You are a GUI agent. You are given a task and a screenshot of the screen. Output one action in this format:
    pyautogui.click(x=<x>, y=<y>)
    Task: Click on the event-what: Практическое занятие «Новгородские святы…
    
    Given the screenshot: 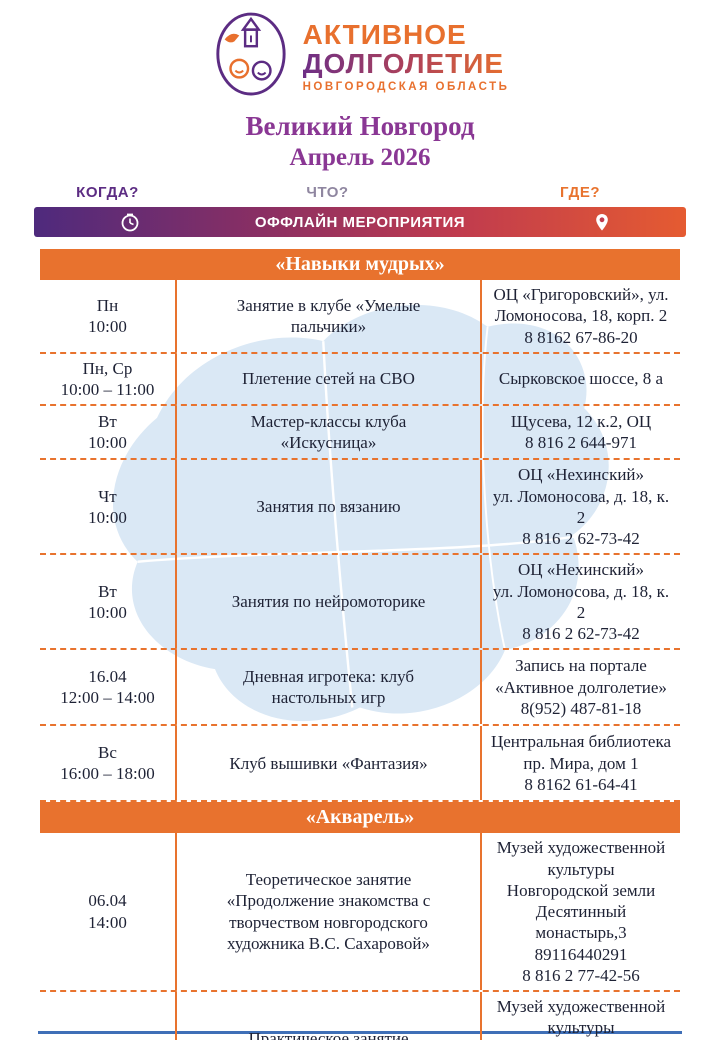 What is the action you would take?
    pyautogui.click(x=327, y=1016)
    